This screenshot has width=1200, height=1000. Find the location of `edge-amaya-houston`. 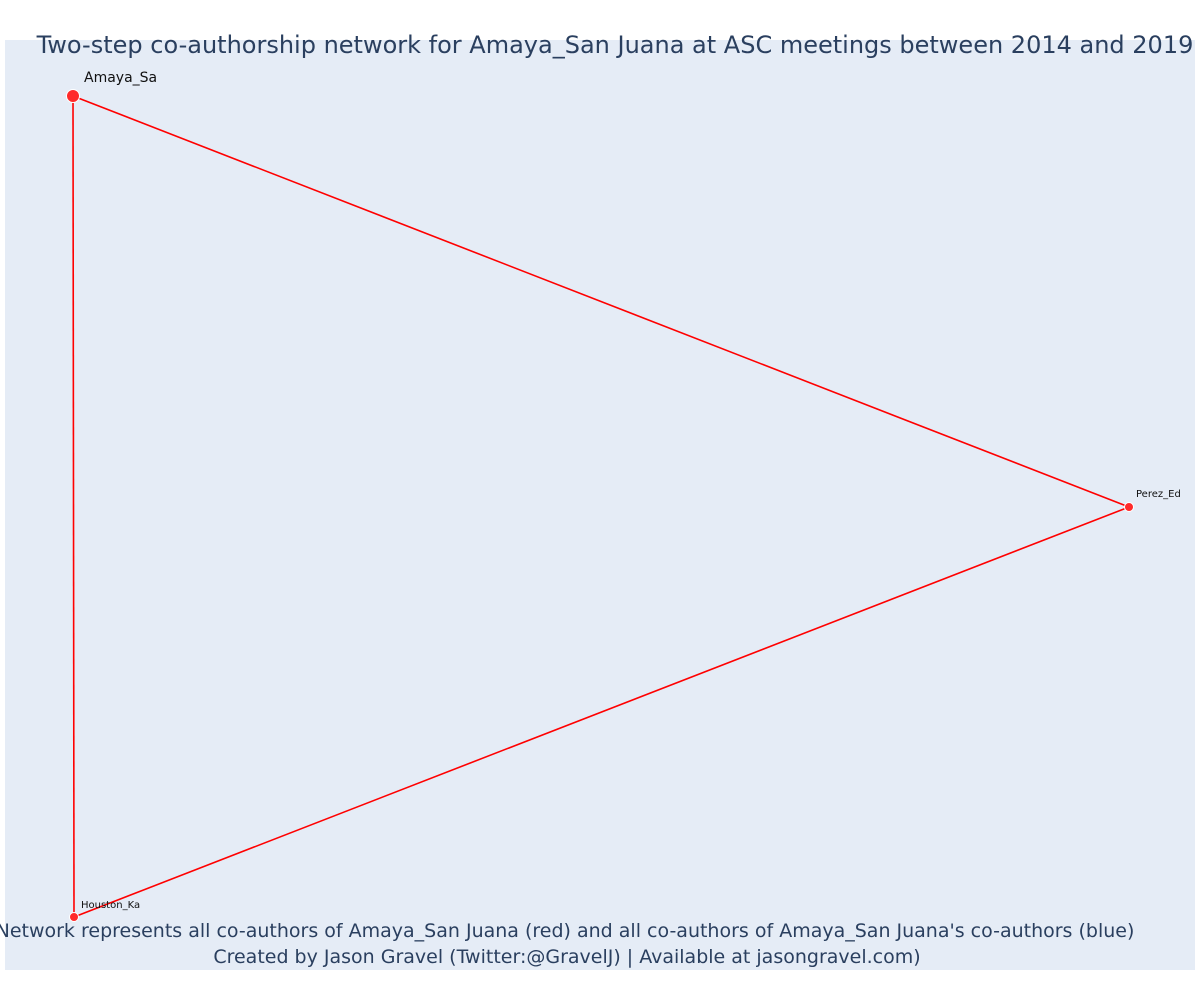

edge-amaya-houston is located at coordinates (73, 506).